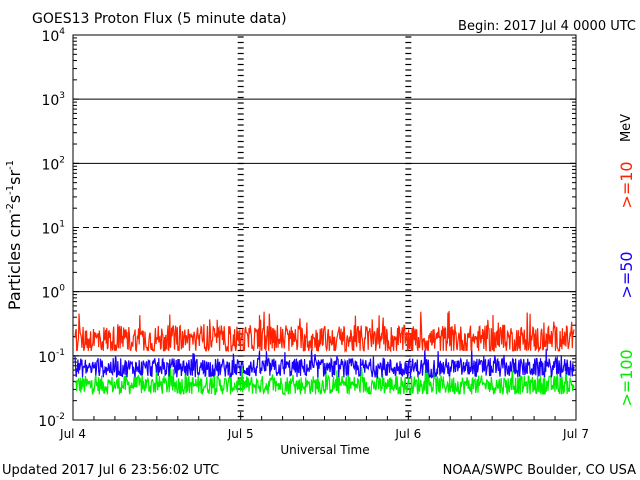 This screenshot has width=640, height=480. I want to click on legend-series-label: >=100, so click(626, 377).